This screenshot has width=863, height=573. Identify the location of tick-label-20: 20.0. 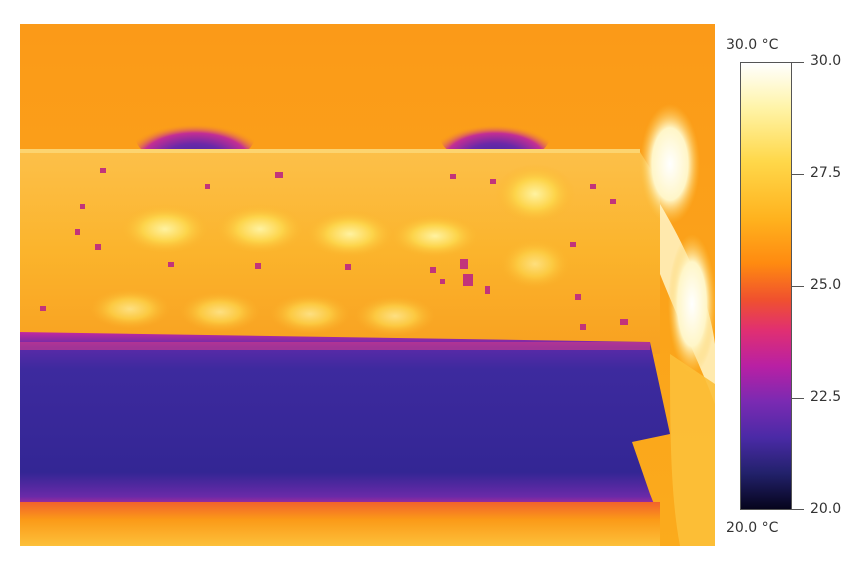
(826, 509).